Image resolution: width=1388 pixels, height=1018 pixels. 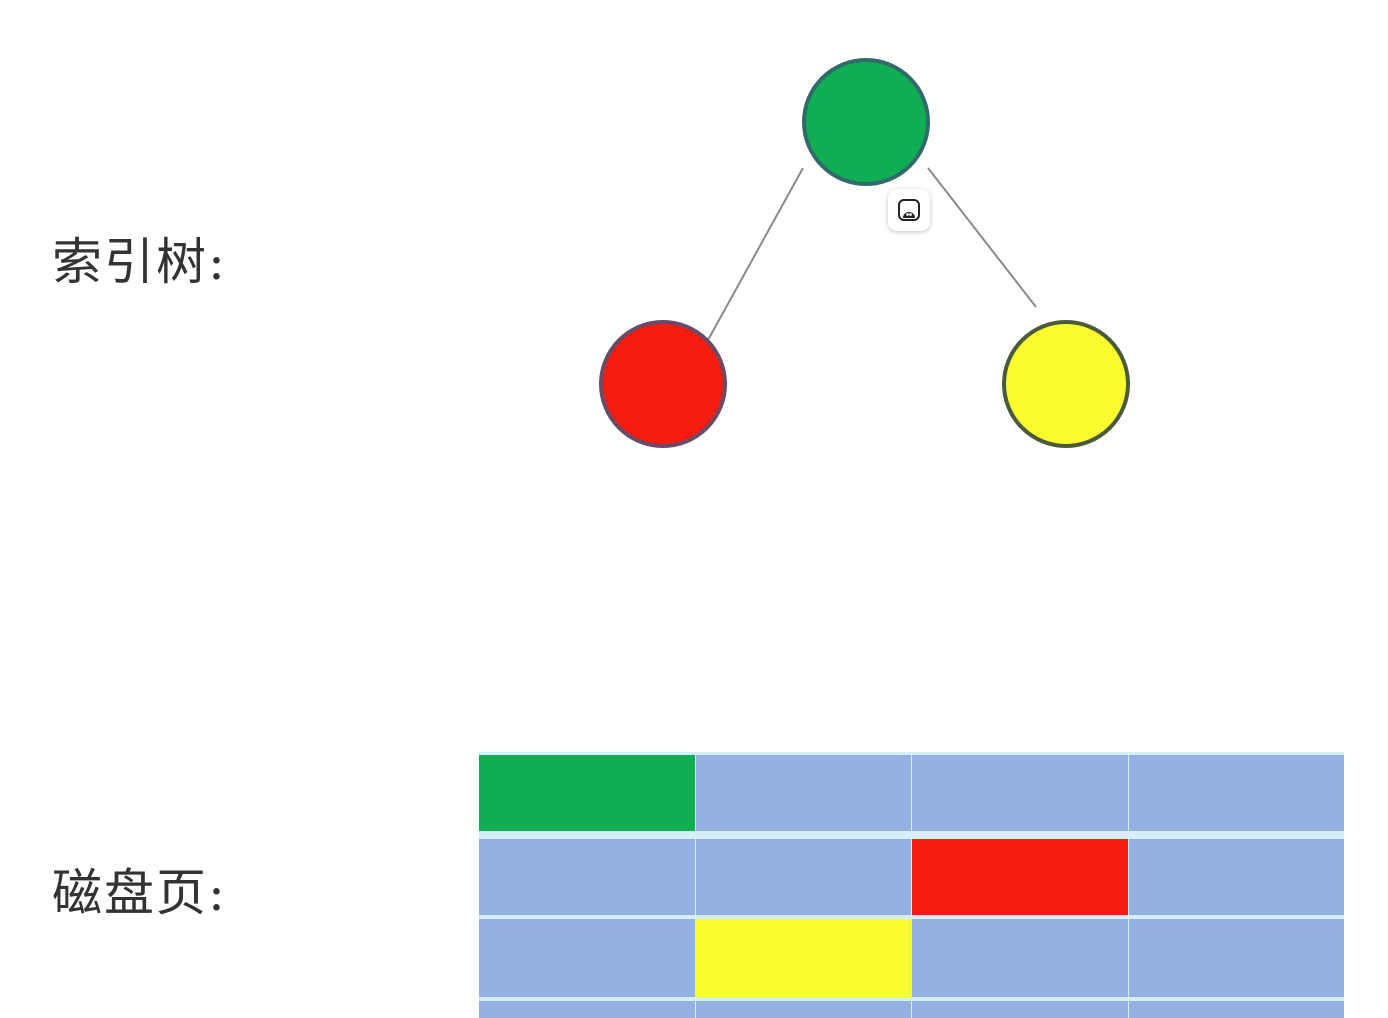 I want to click on floating-action-button, so click(x=909, y=210).